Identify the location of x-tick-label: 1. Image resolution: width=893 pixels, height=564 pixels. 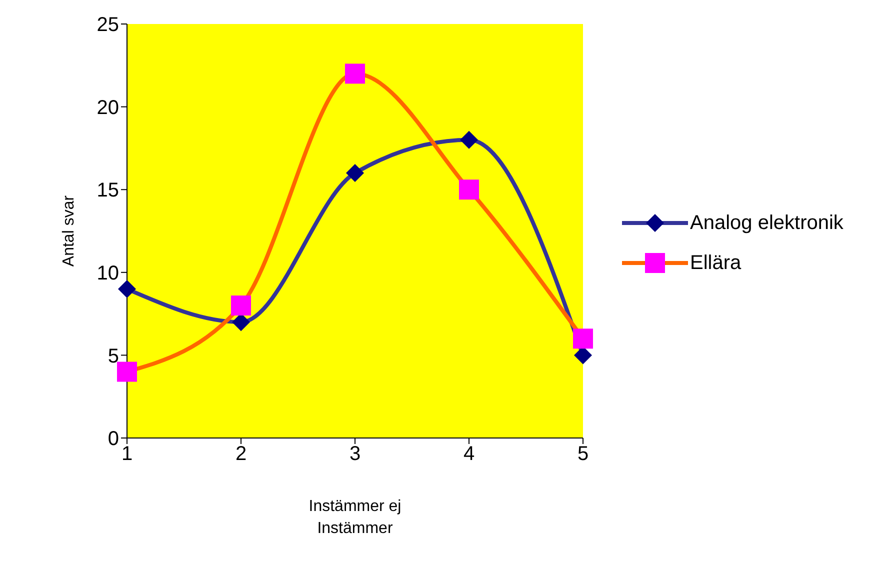
(127, 454).